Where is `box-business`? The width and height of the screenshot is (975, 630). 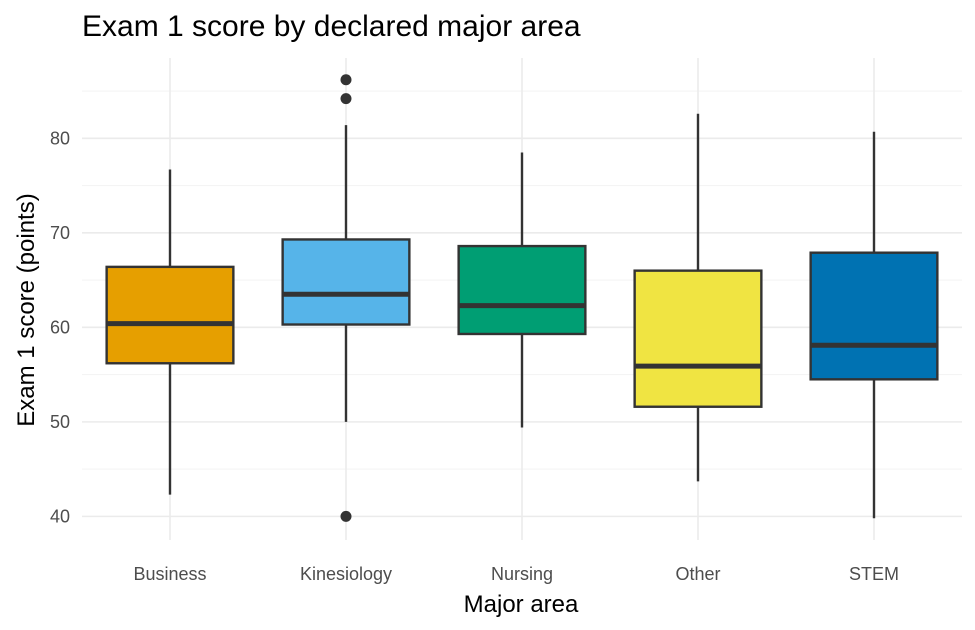 box-business is located at coordinates (170, 332).